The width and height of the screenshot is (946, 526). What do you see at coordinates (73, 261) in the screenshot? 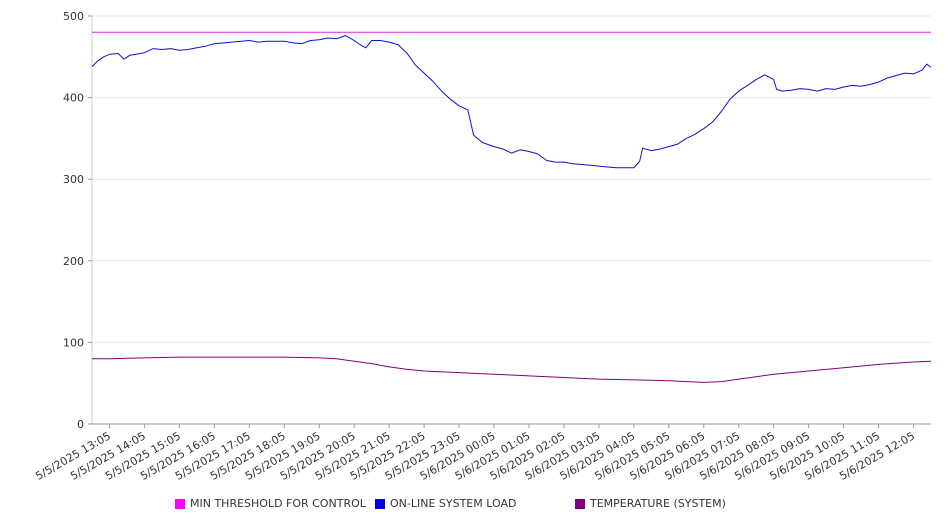
I see `y-tick-label-200: 200` at bounding box center [73, 261].